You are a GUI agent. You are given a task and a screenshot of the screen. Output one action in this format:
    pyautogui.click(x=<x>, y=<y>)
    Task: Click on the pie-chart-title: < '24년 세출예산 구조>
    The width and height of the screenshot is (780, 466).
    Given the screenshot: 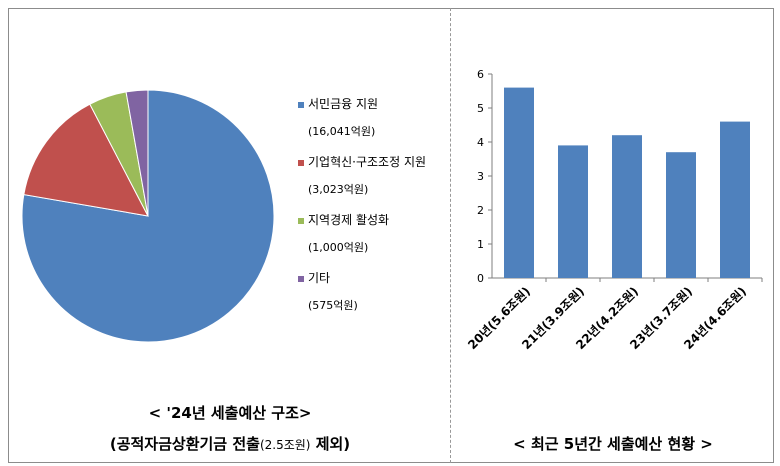 What is the action you would take?
    pyautogui.click(x=230, y=413)
    